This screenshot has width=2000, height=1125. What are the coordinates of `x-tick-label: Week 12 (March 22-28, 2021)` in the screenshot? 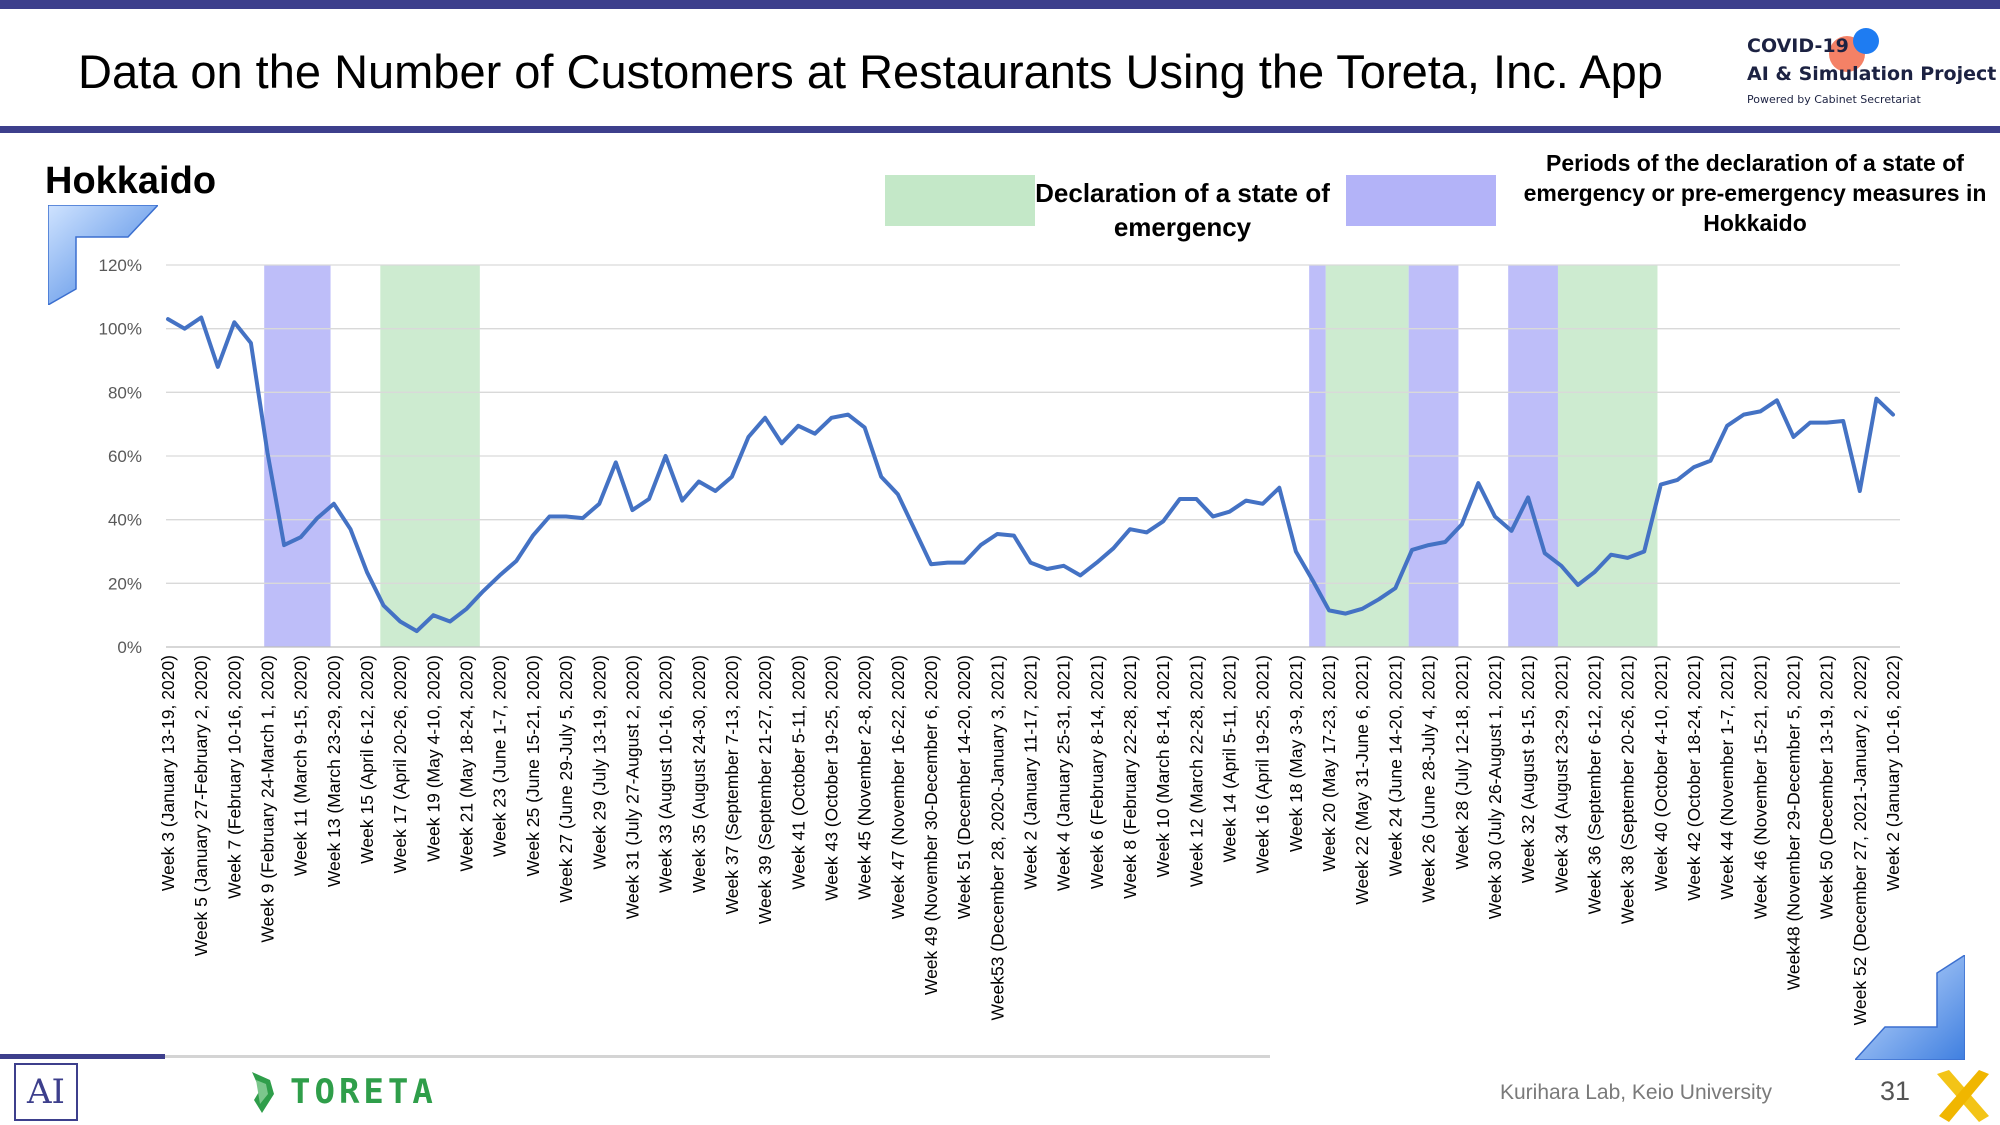 It's located at (1196, 771).